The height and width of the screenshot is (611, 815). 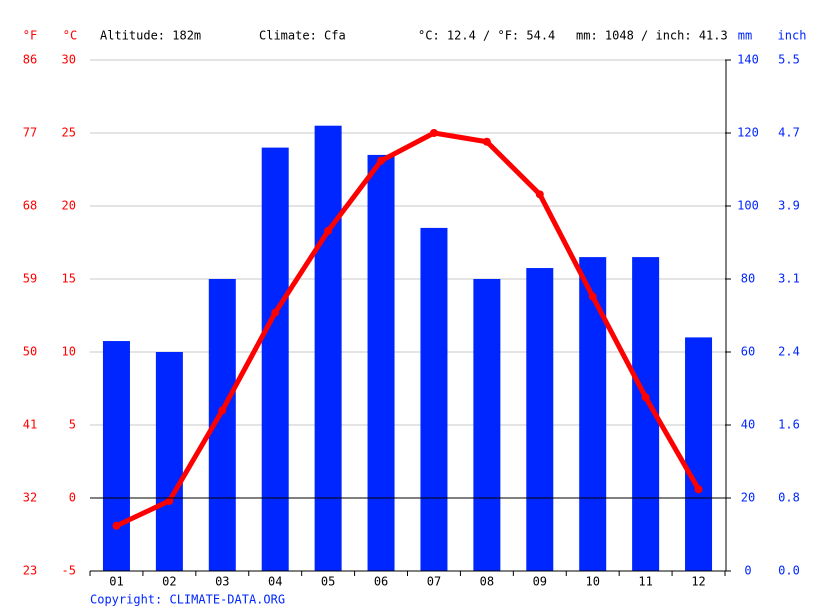 I want to click on y2-tick-label: 40, so click(x=748, y=425).